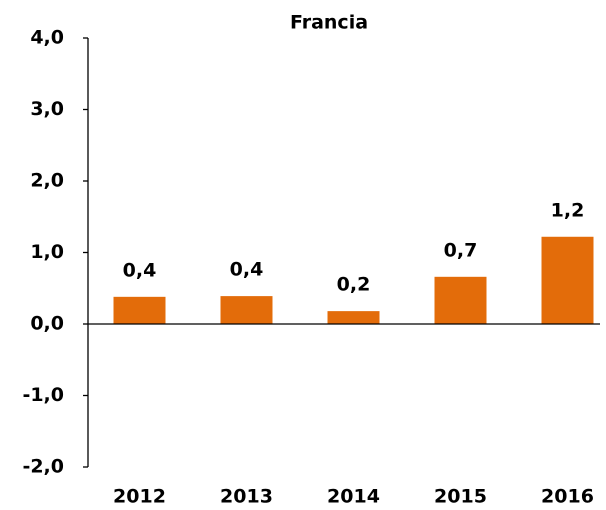  I want to click on data-label: 1,2, so click(568, 210).